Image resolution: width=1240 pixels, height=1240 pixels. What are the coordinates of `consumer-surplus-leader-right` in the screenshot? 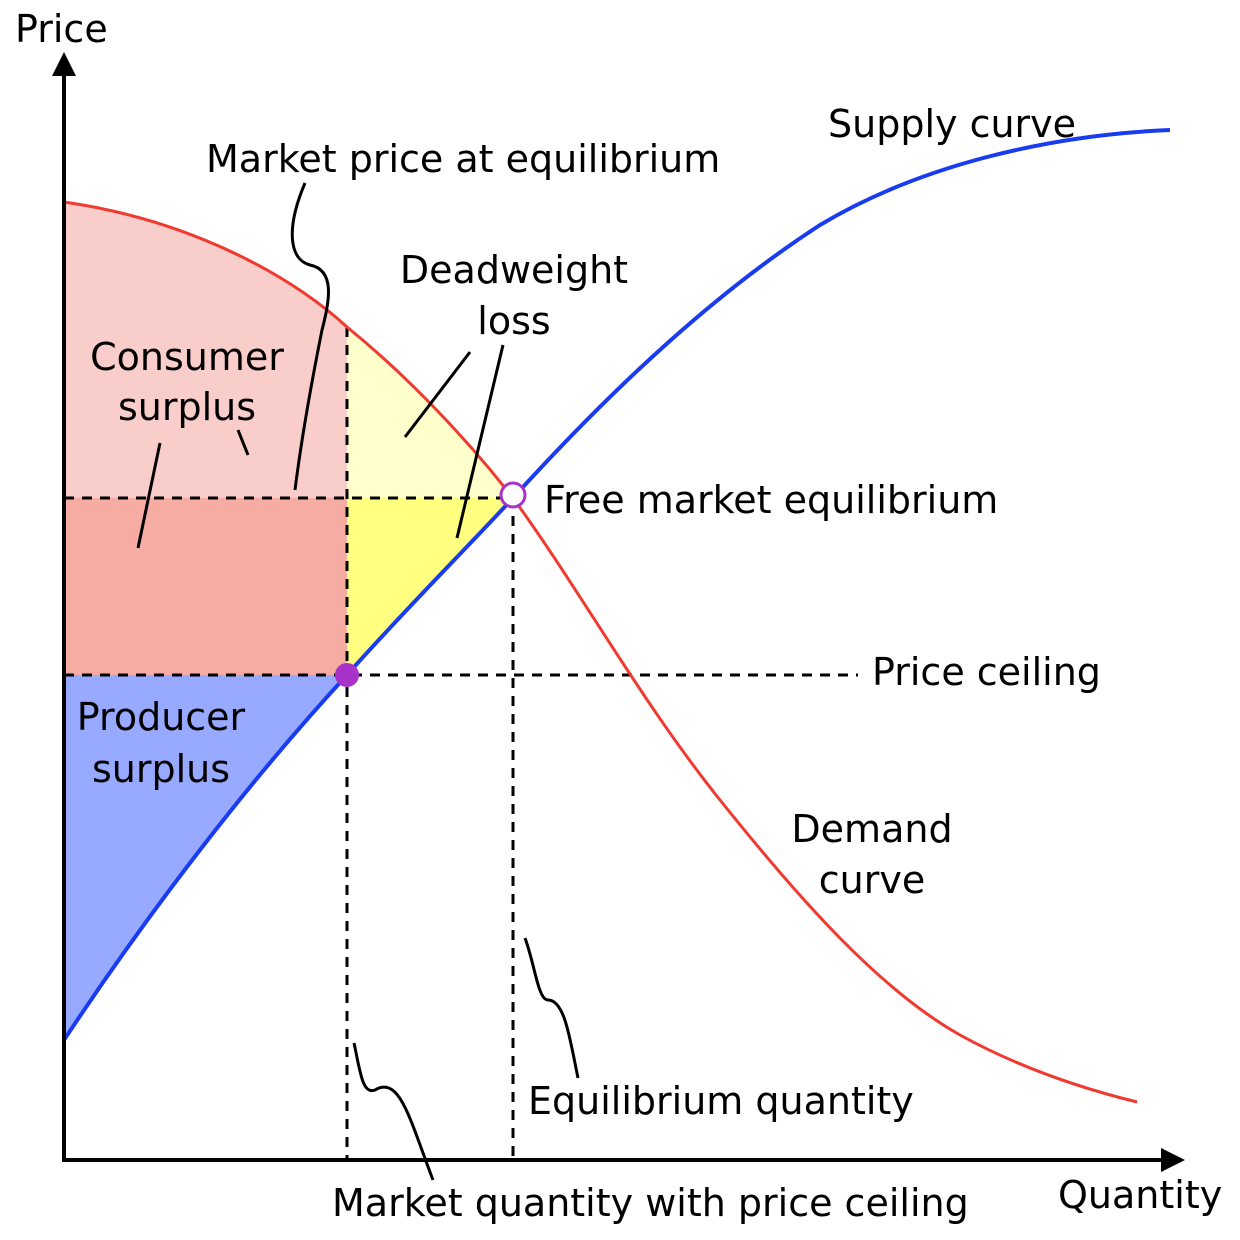 It's located at (243, 442).